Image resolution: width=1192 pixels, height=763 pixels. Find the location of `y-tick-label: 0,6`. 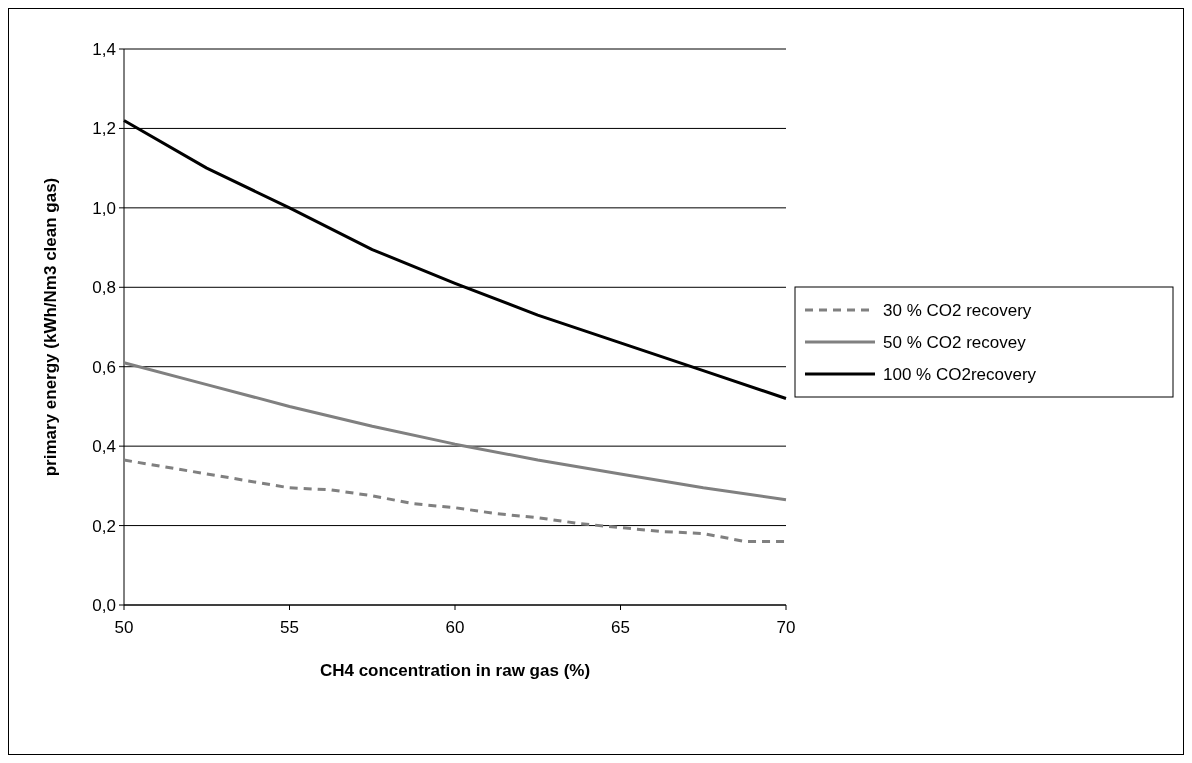

y-tick-label: 0,6 is located at coordinates (104, 367).